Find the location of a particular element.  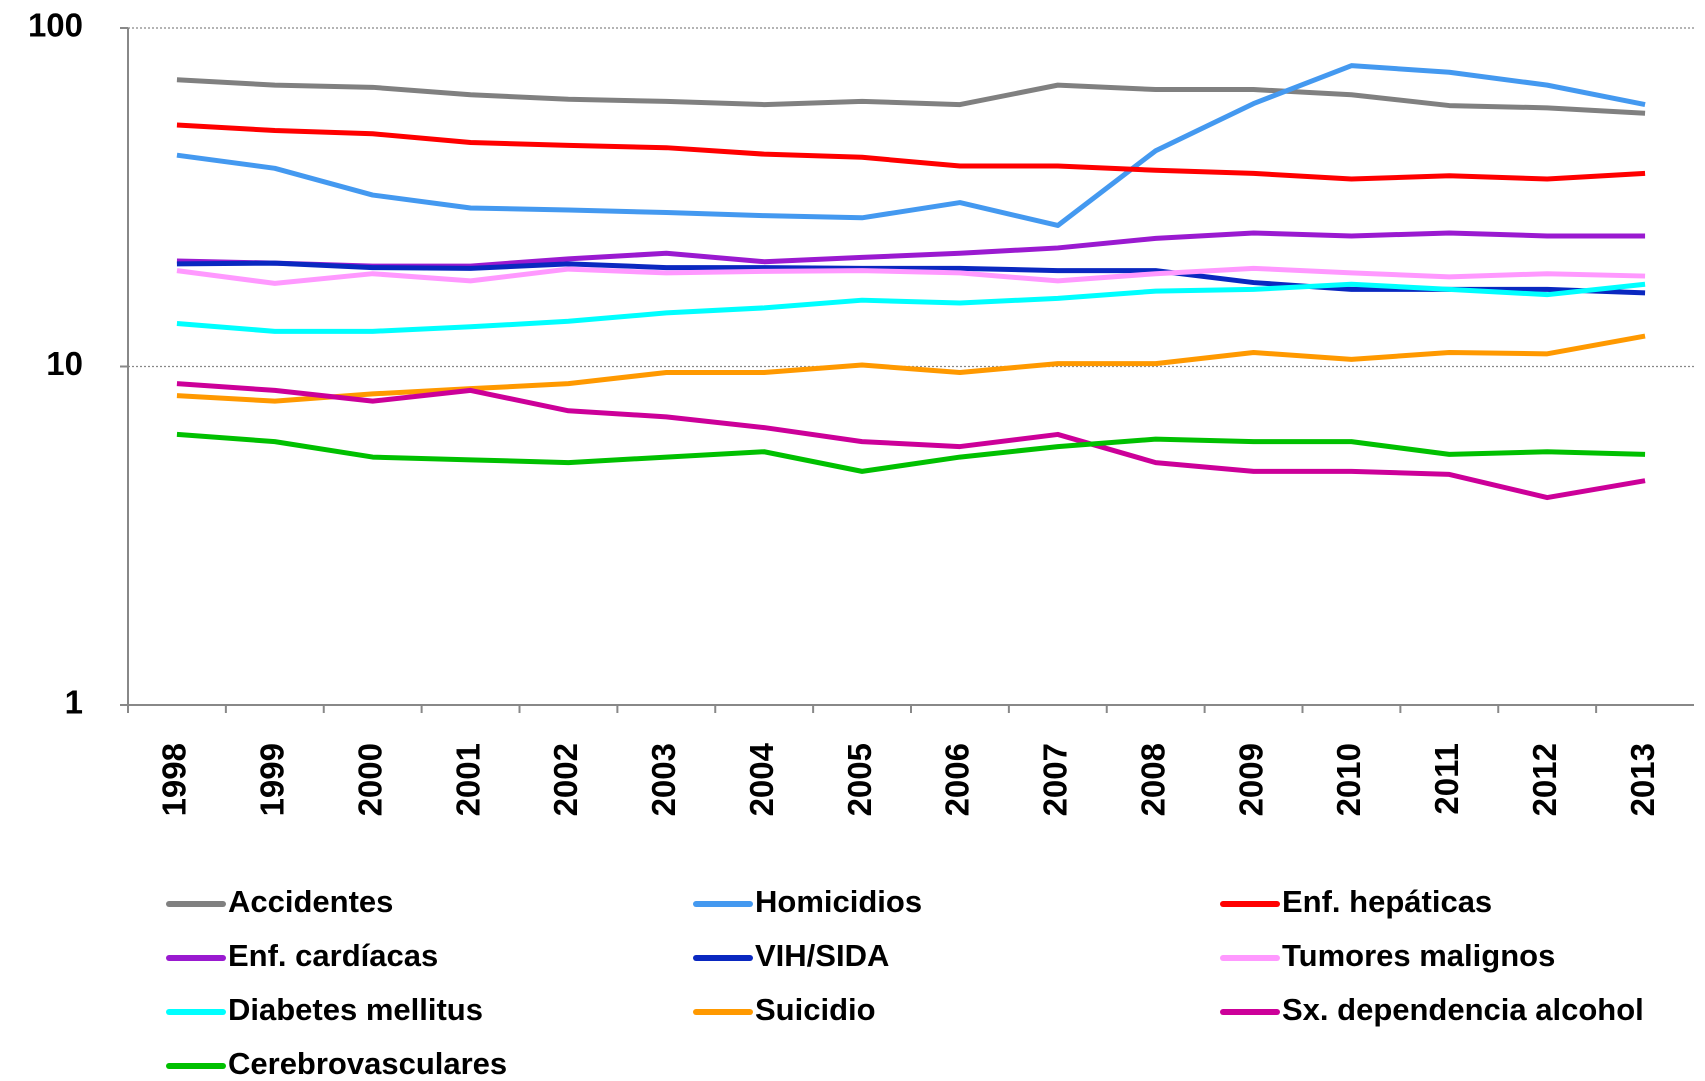

x-tick-label: 2000 is located at coordinates (369, 779).